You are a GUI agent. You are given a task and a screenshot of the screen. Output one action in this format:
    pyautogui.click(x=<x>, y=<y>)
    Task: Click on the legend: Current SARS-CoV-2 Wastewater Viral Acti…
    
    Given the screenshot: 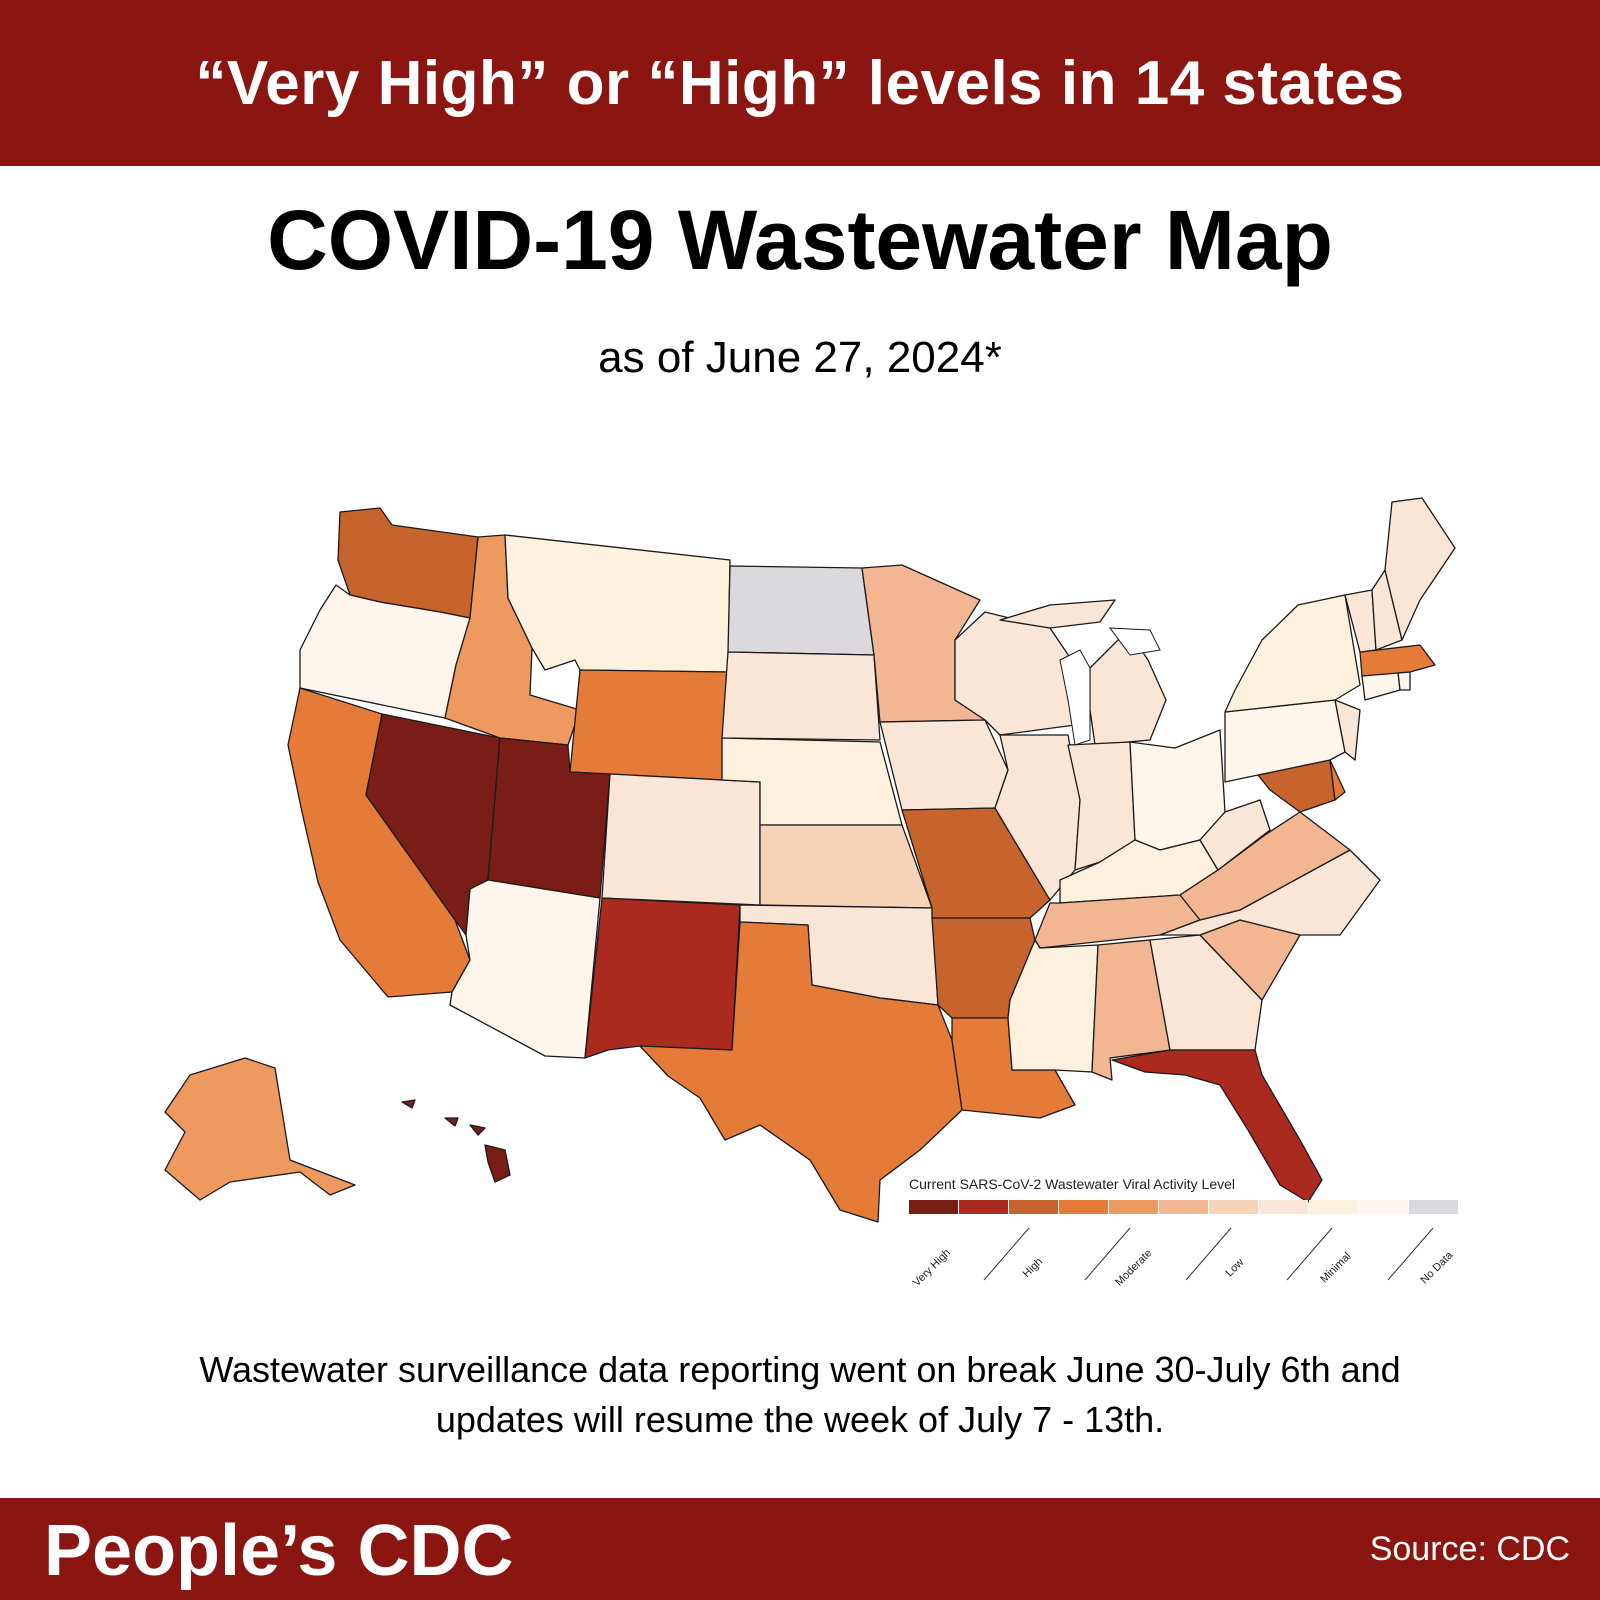 What is the action you would take?
    pyautogui.click(x=1183, y=1232)
    